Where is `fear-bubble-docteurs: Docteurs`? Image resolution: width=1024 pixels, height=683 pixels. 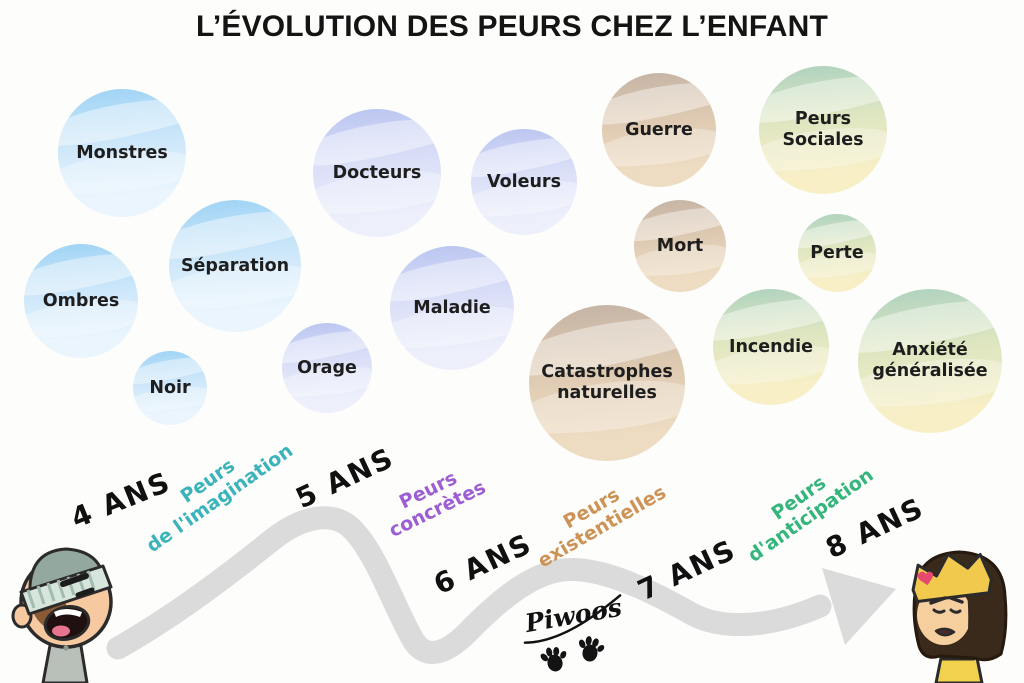
fear-bubble-docteurs: Docteurs is located at coordinates (377, 173).